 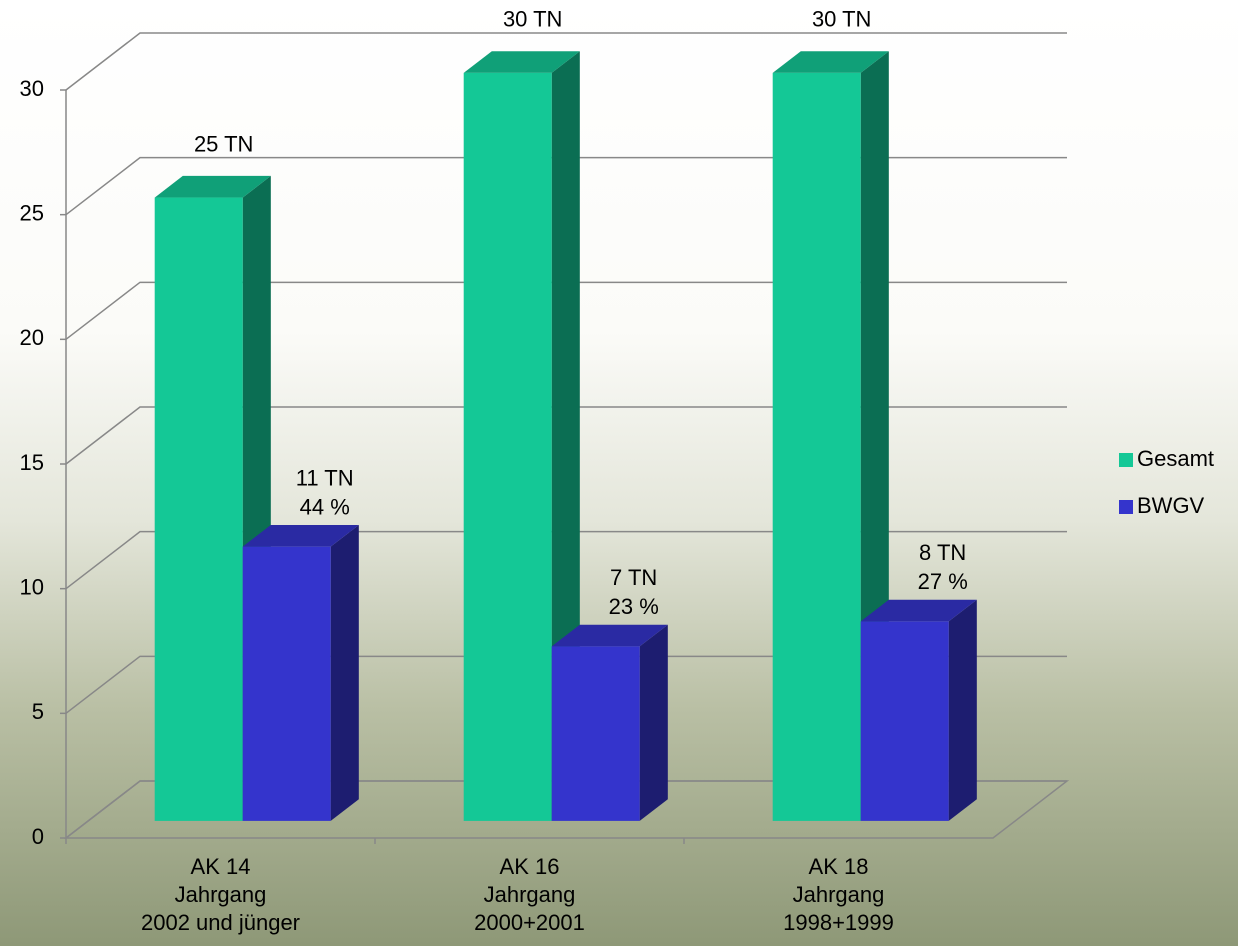 I want to click on y-tick-label: 0, so click(x=38, y=836).